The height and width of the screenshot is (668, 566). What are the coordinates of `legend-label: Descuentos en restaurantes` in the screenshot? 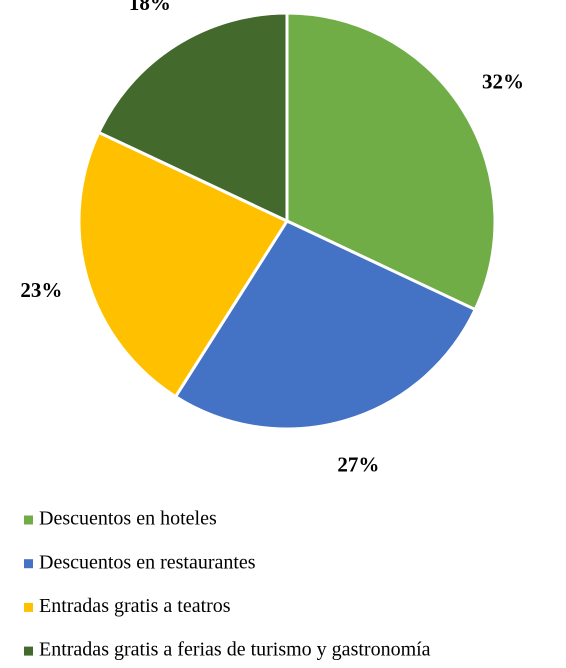 It's located at (147, 562).